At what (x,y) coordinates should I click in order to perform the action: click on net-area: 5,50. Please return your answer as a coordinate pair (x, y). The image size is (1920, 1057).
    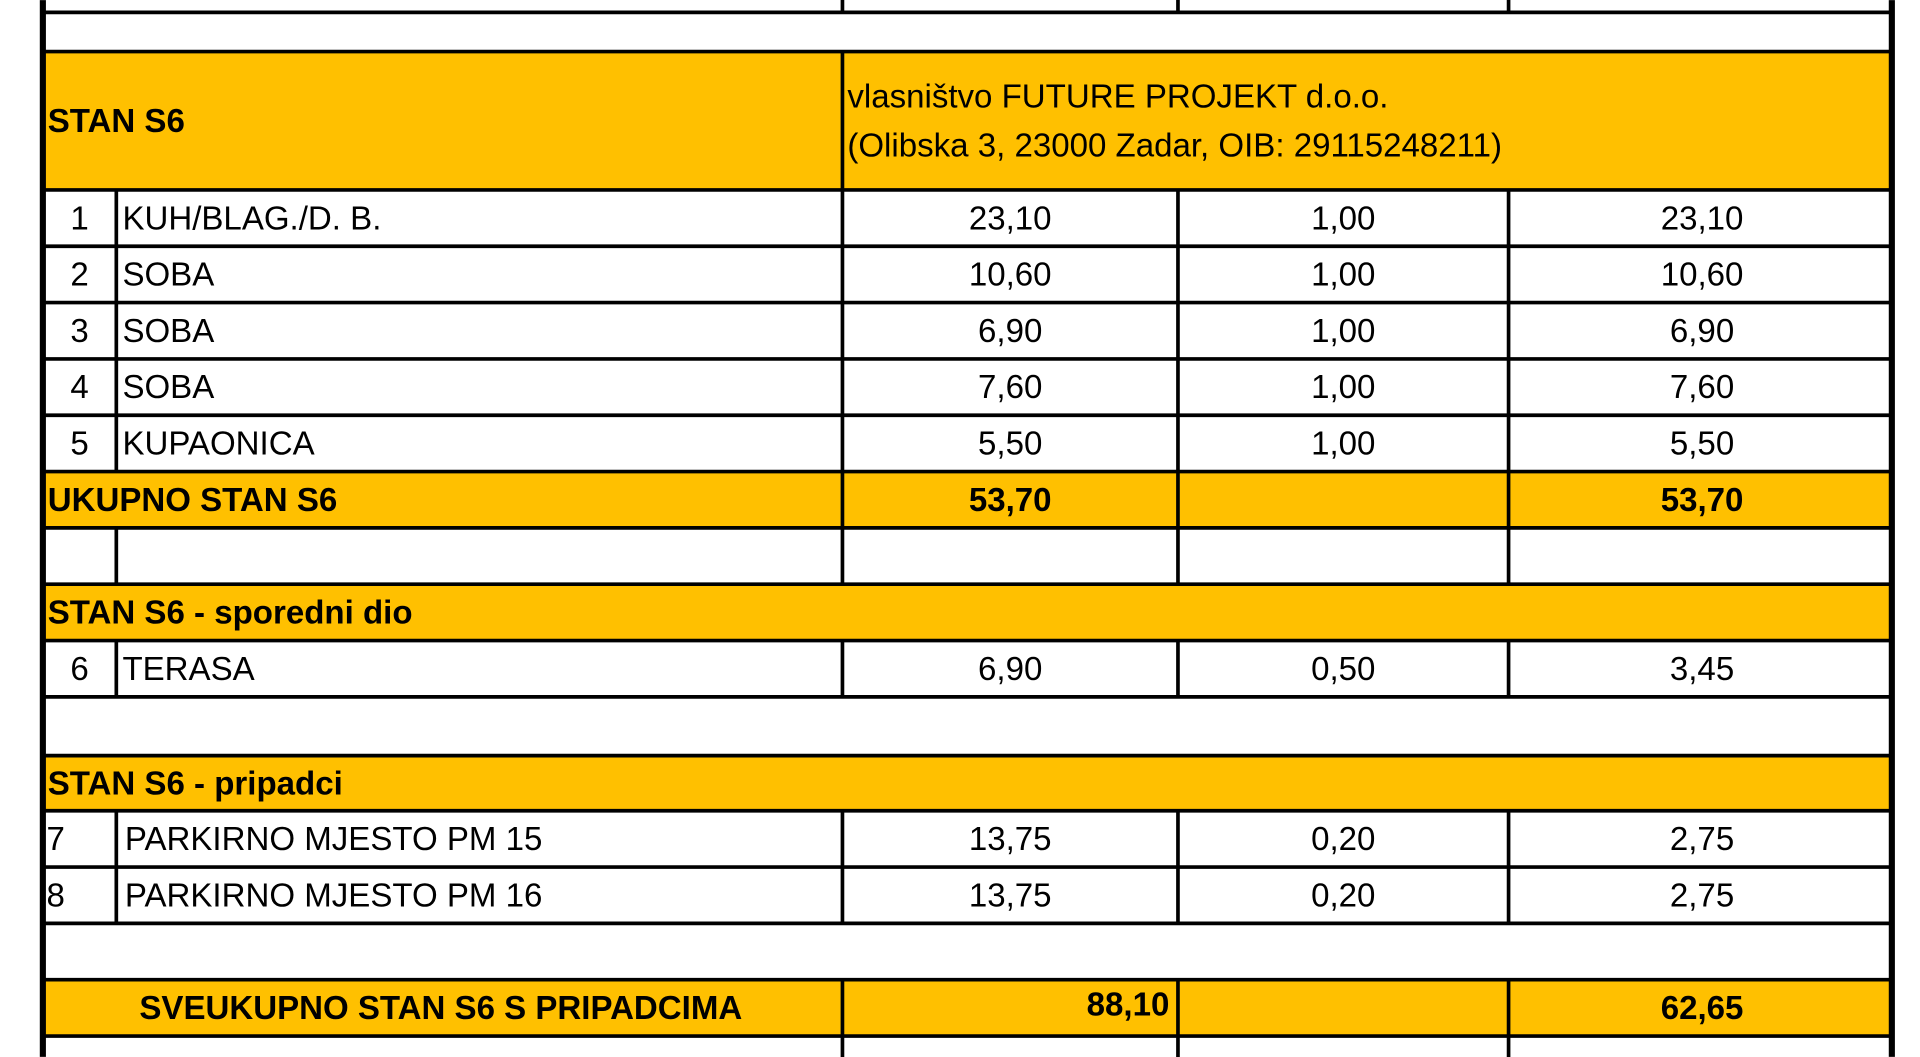
    Looking at the image, I should click on (1702, 444).